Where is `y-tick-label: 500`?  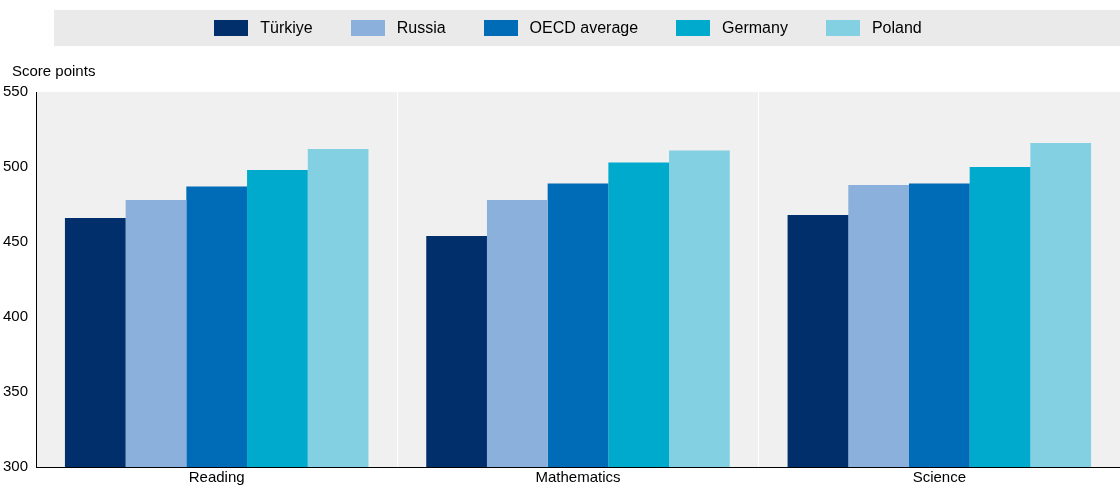 y-tick-label: 500 is located at coordinates (16, 166).